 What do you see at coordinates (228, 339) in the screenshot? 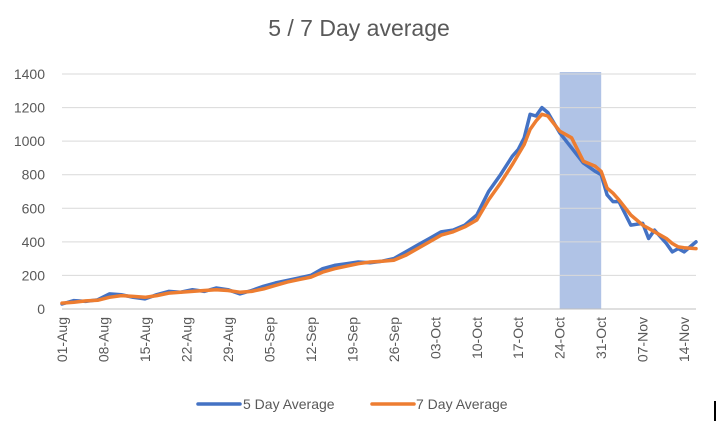
I see `x-tick-label: 29-Aug` at bounding box center [228, 339].